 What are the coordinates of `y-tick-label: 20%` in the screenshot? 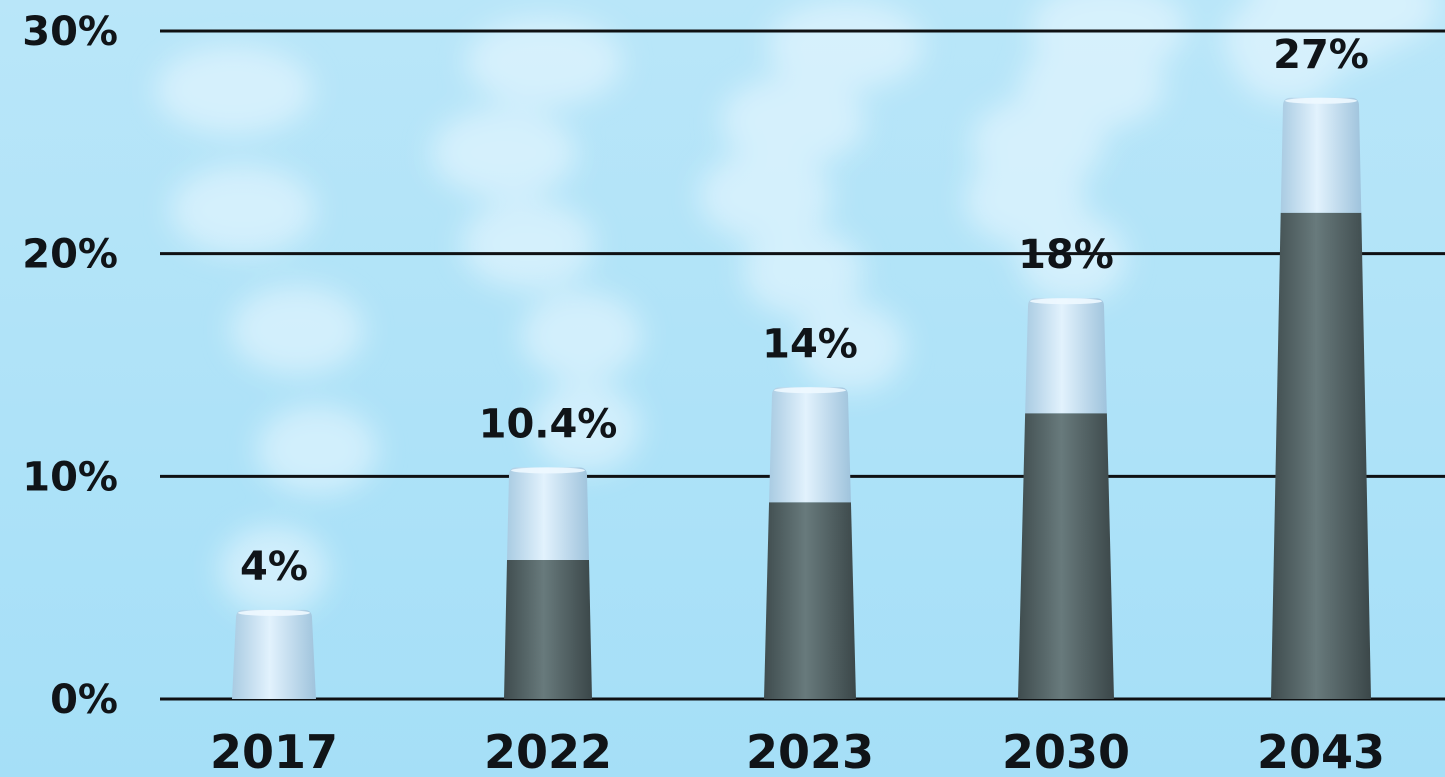 It's located at (70, 255).